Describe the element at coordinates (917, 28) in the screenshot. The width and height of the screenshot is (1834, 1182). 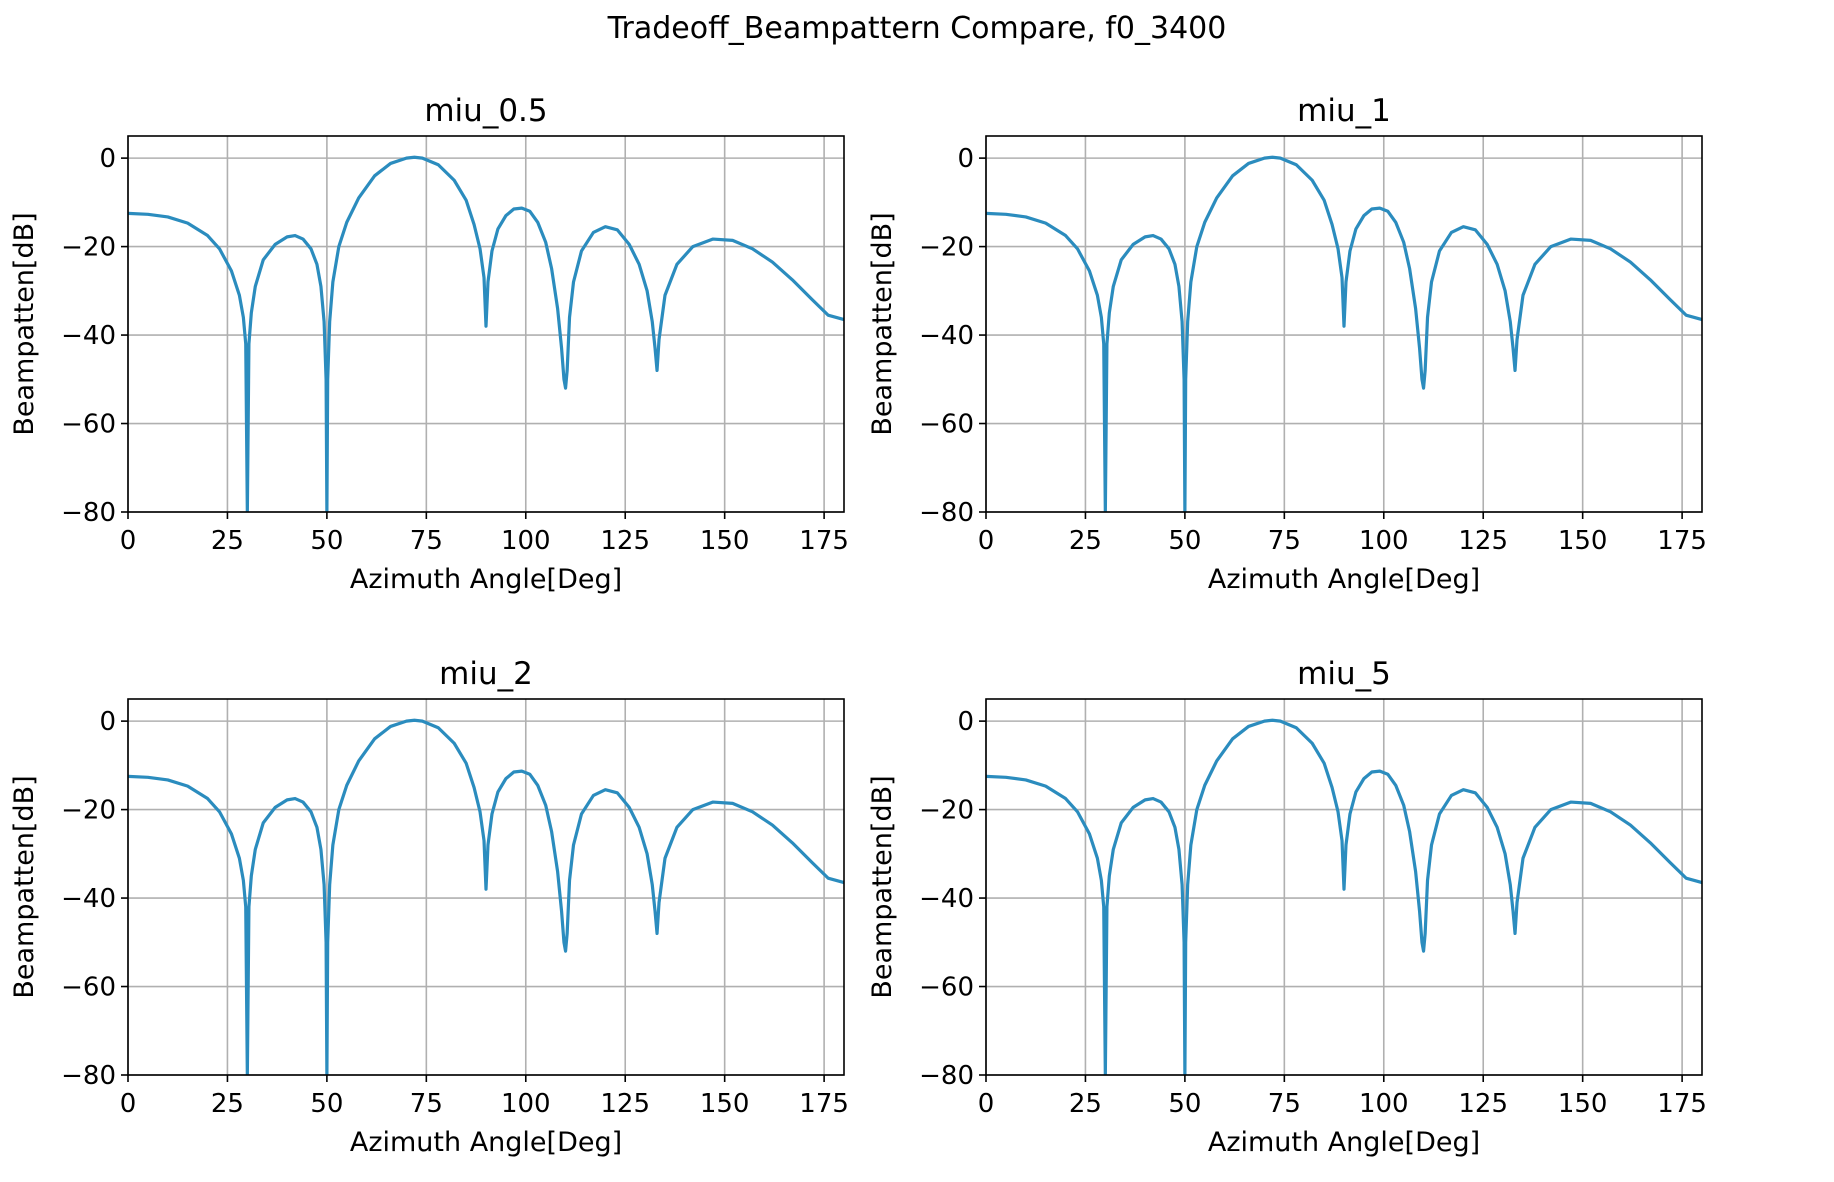
I see `figure-title: Tradeoff_Beampattern Compare, f0_3400` at that location.